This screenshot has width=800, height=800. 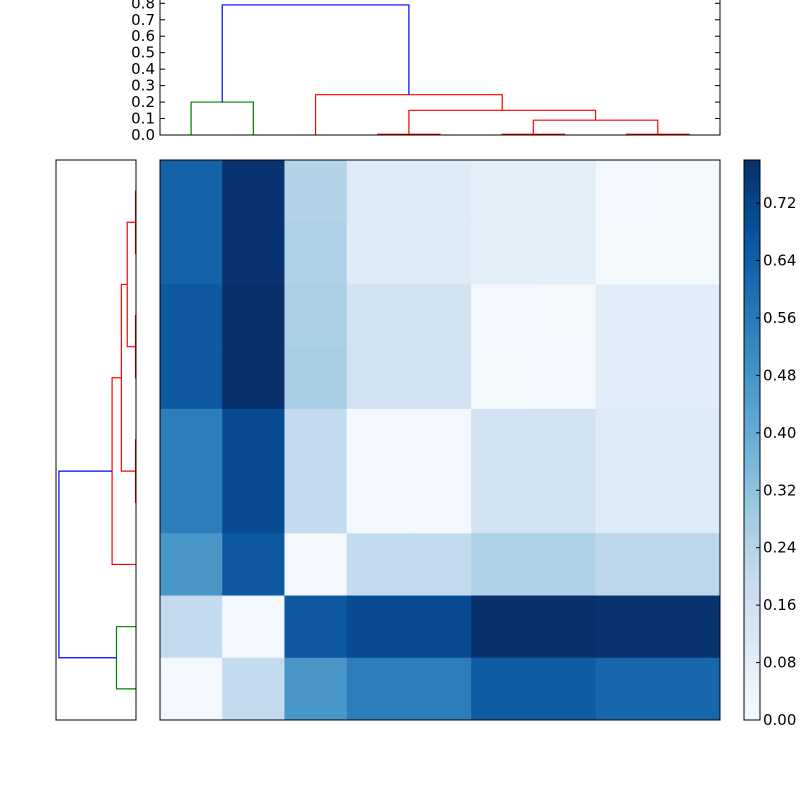 What do you see at coordinates (779, 548) in the screenshot?
I see `colorbar-tick-label: 0.24` at bounding box center [779, 548].